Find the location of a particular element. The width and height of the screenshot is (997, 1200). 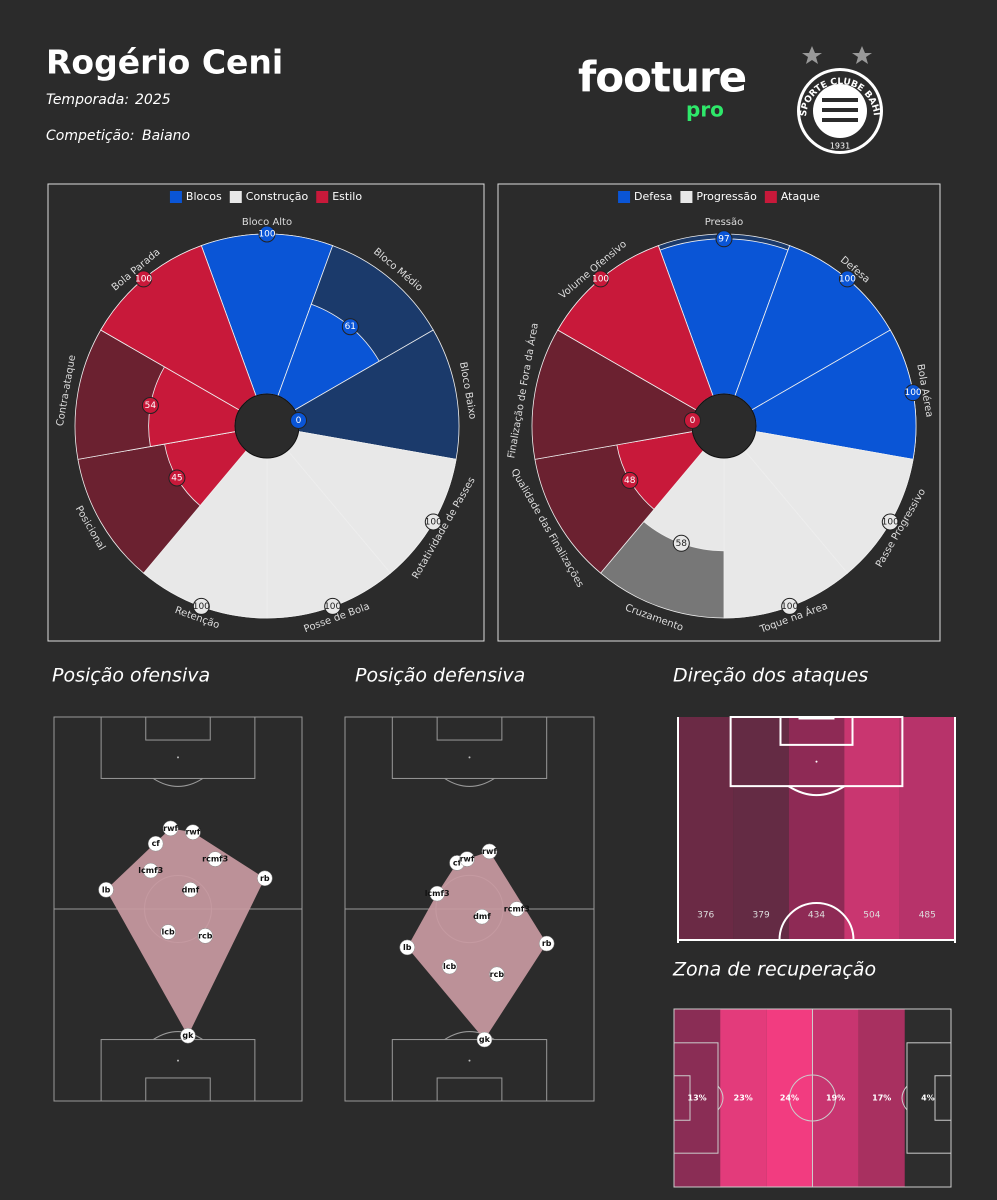

badge-stripes is located at coordinates (840, 110).